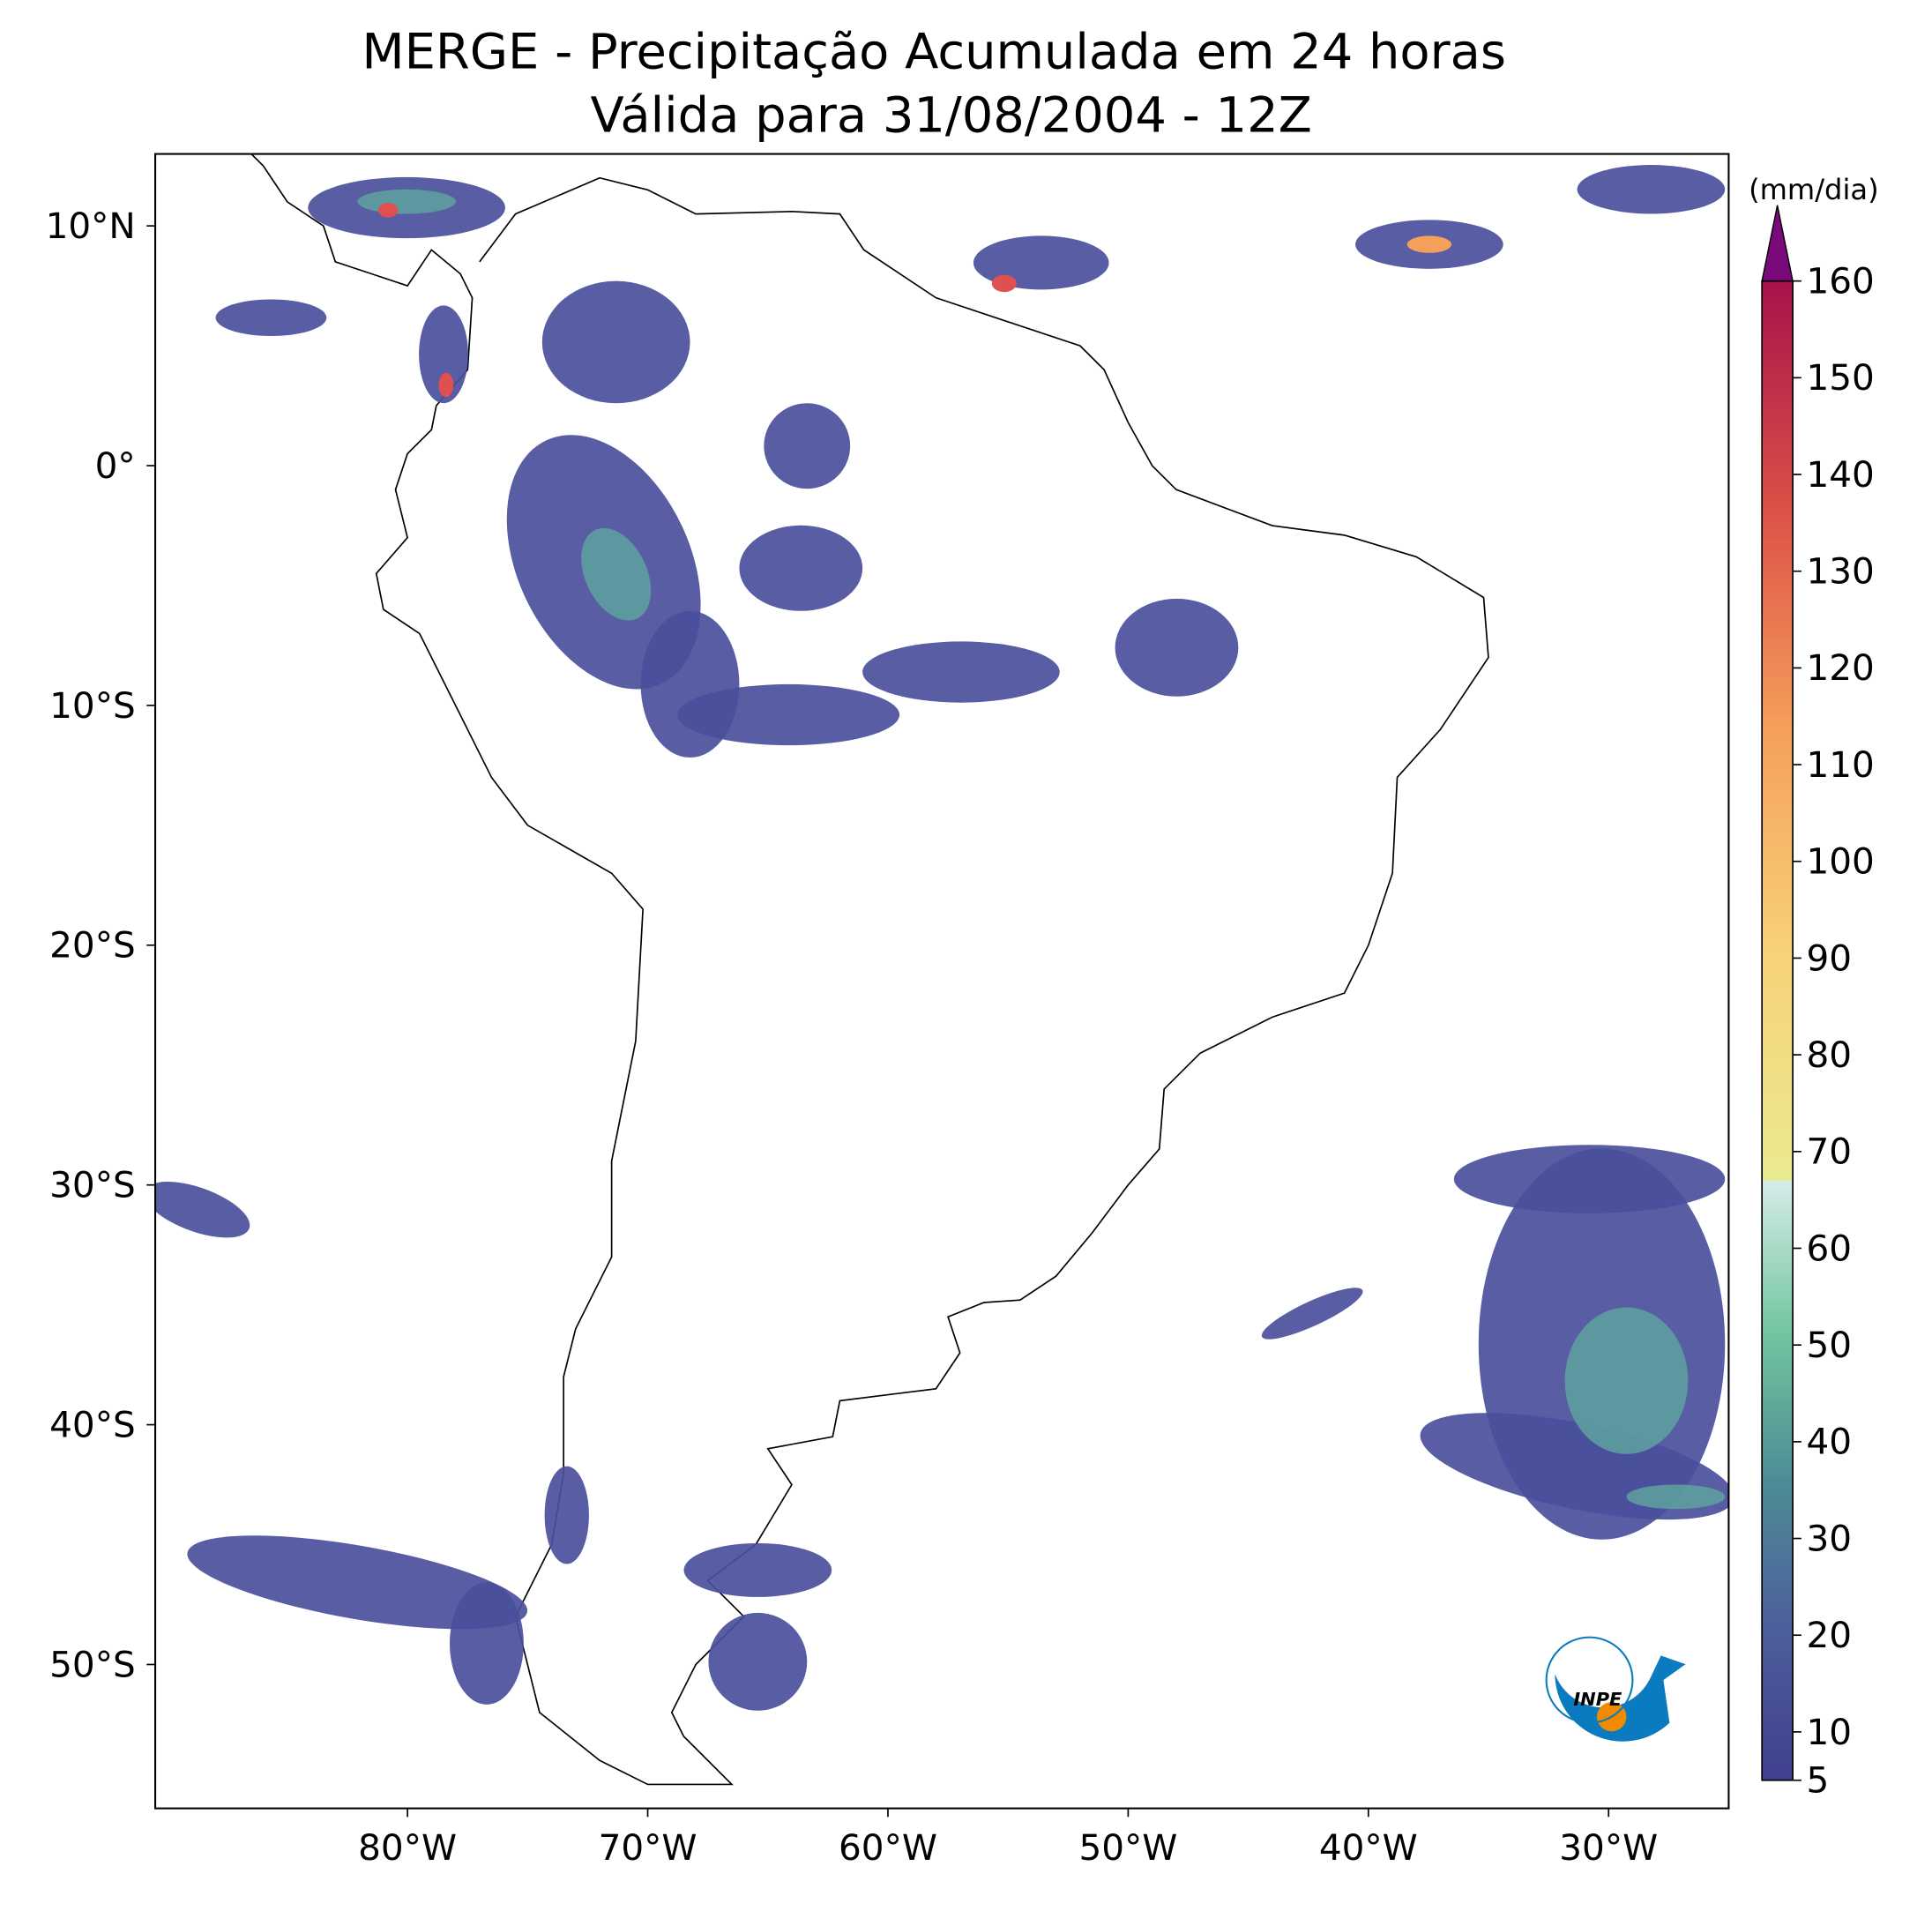 This screenshot has height=1911, width=1932. What do you see at coordinates (407, 1848) in the screenshot?
I see `x-tick-label: 80°W` at bounding box center [407, 1848].